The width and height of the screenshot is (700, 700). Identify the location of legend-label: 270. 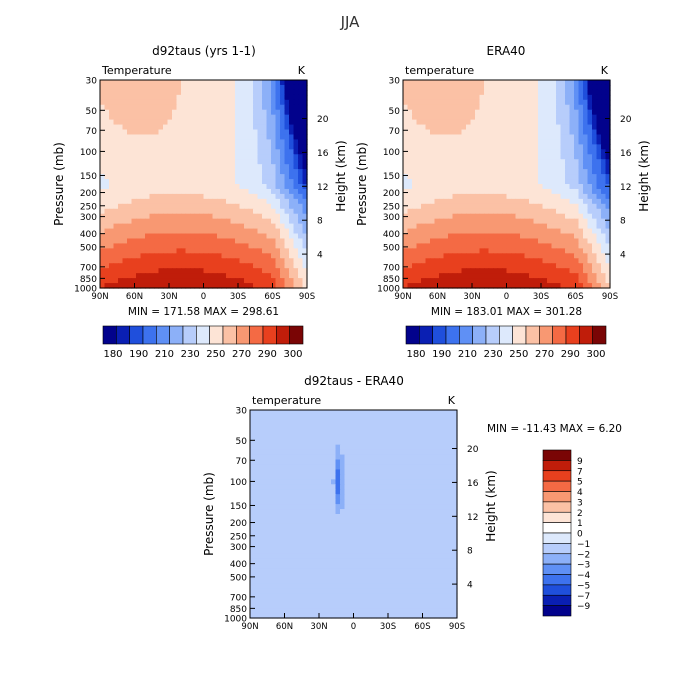
(241, 354).